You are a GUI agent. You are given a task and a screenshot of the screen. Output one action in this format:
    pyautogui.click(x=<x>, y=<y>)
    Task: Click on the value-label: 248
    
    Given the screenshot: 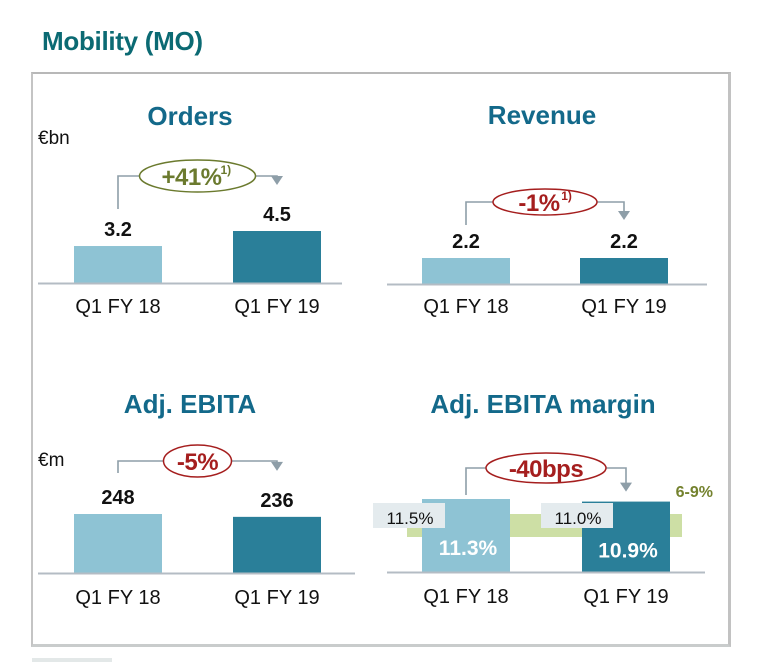 What is the action you would take?
    pyautogui.click(x=117, y=498)
    